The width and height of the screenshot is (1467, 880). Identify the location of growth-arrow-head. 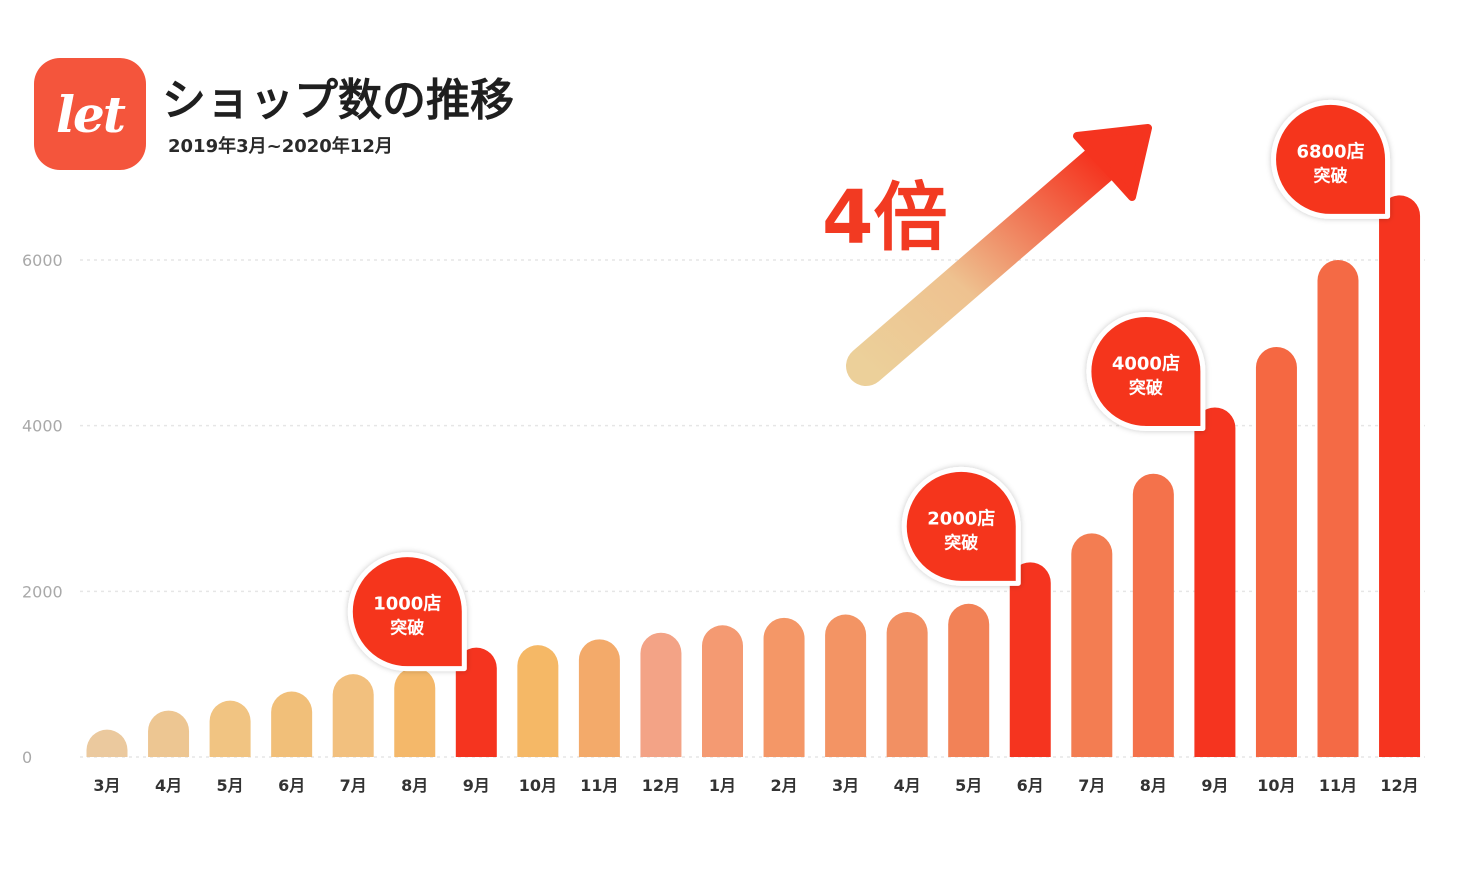
(1112, 162).